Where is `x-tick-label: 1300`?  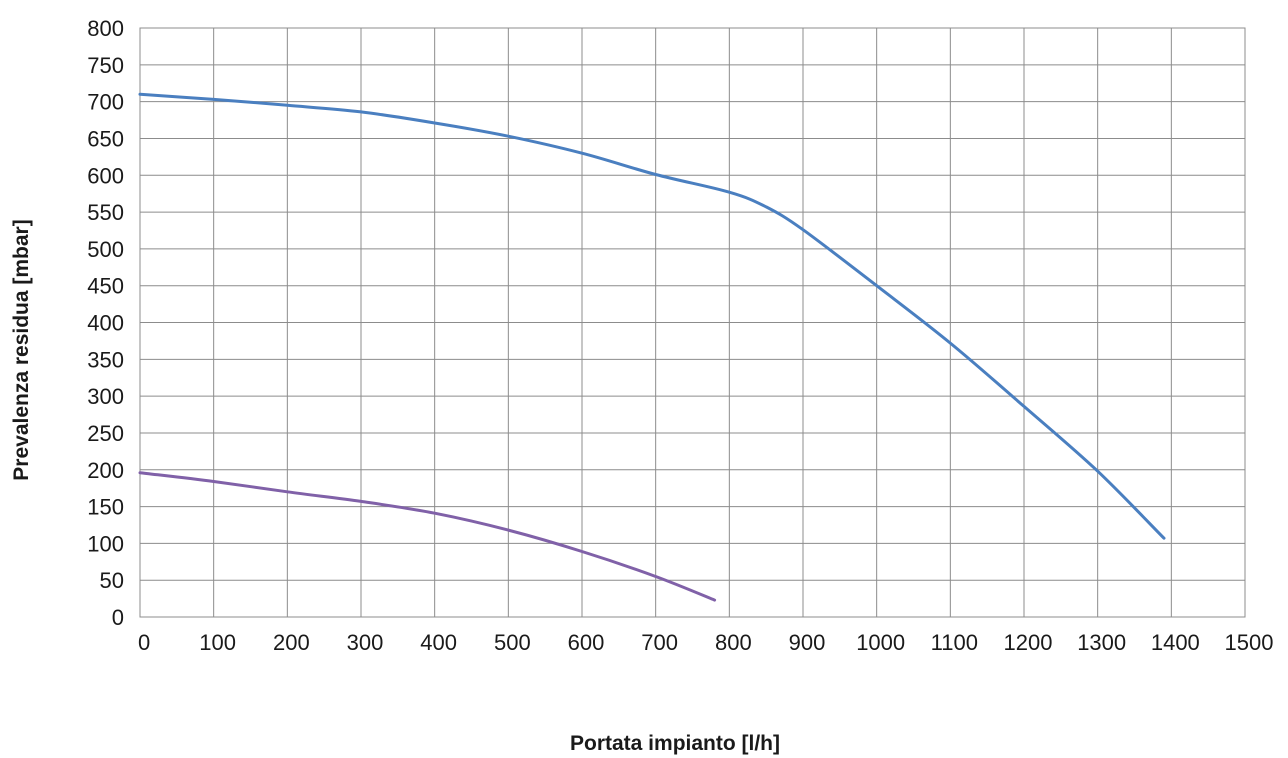 x-tick-label: 1300 is located at coordinates (1101, 642).